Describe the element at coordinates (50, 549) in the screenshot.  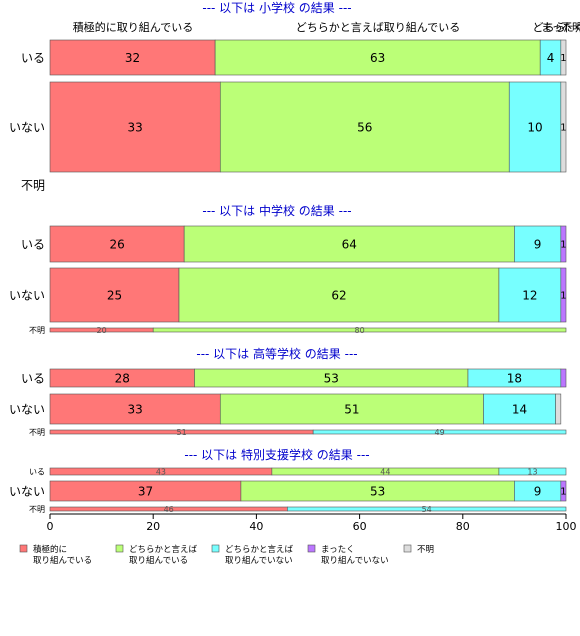
I see `legend-label: 積極的に` at that location.